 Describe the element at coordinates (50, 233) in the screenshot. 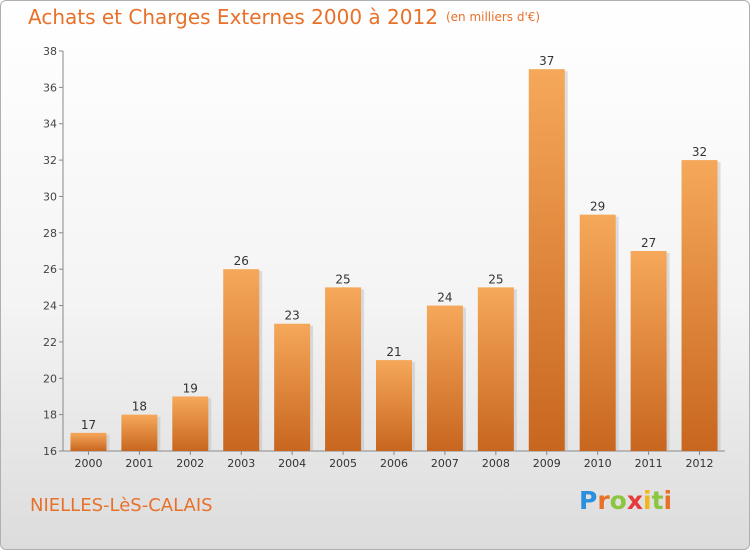

I see `y-tick-label: 28` at that location.